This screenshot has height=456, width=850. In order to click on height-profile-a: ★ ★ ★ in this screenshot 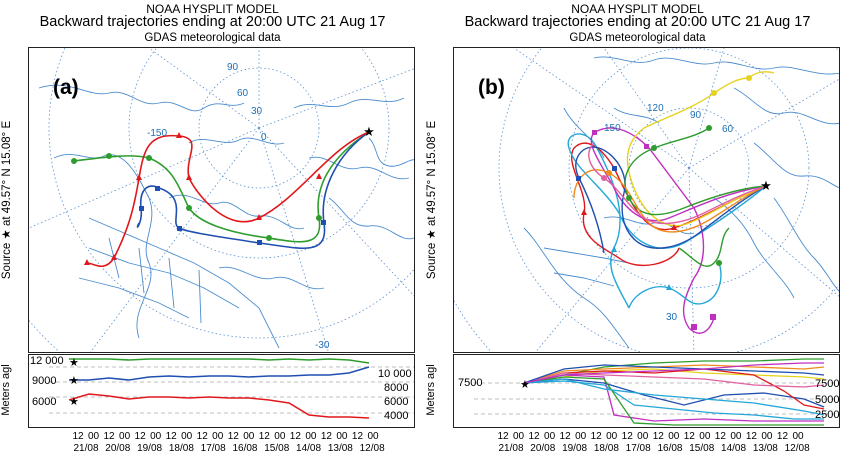, I will do `click(221, 391)`.